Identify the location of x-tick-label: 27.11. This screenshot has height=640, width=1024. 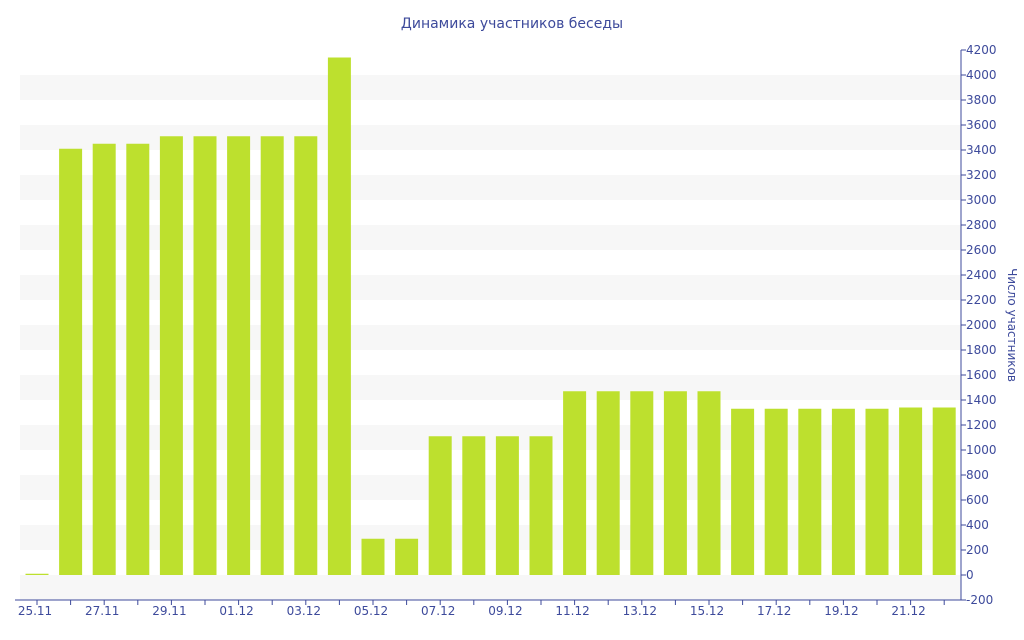
(102, 611).